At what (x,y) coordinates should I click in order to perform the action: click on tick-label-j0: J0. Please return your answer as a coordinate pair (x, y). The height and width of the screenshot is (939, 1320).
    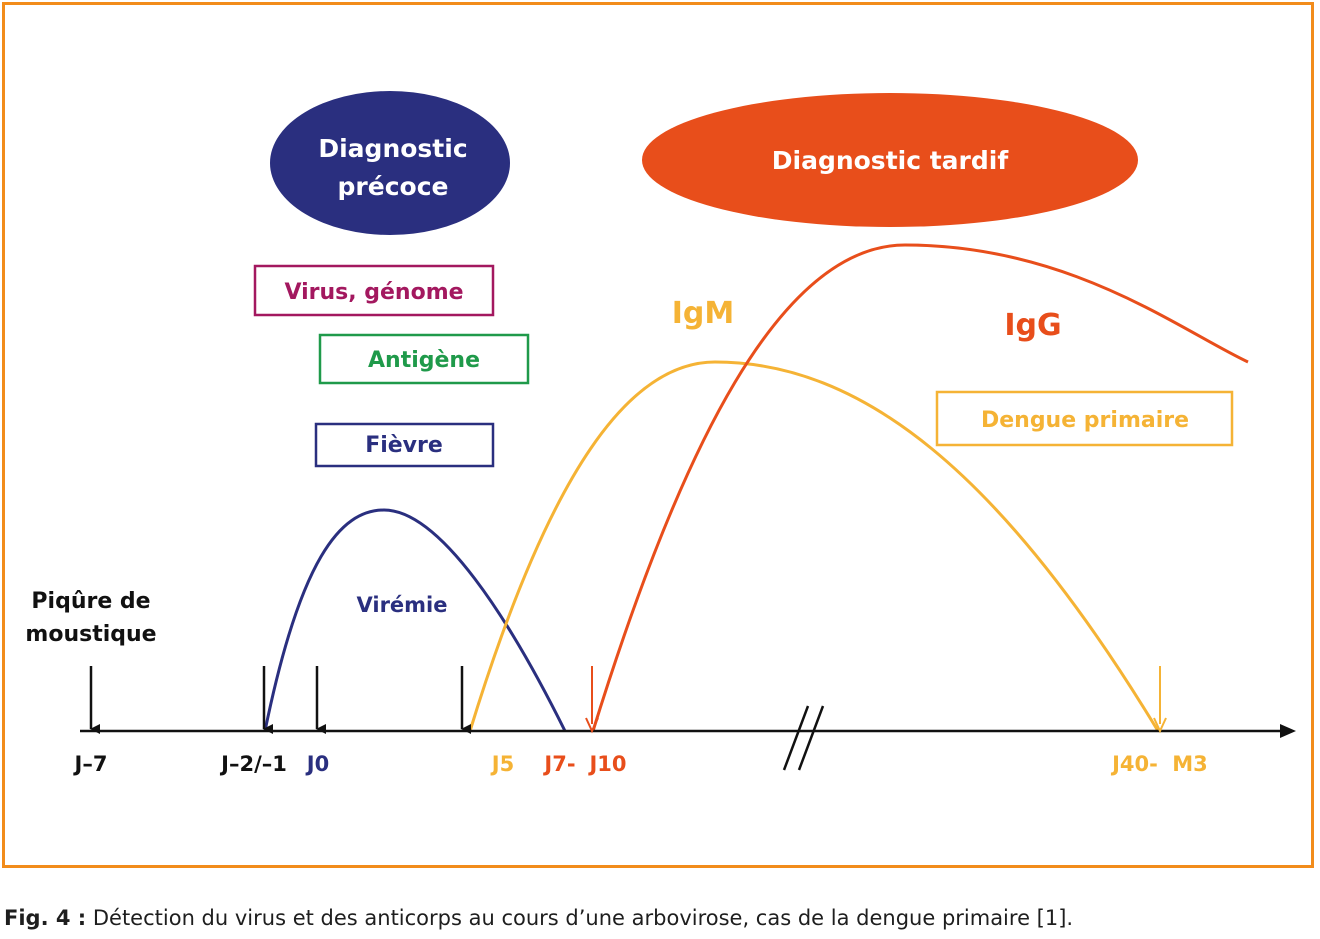
    Looking at the image, I should click on (317, 764).